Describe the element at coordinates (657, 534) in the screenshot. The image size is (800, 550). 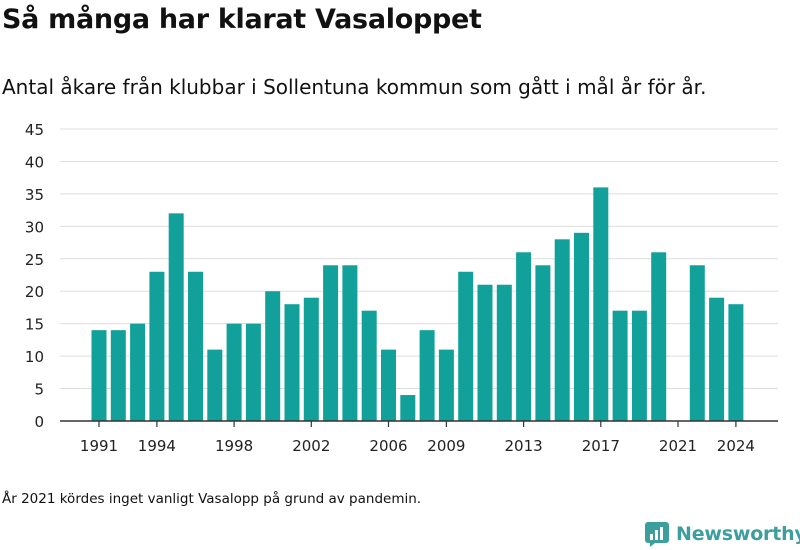
I see `newsworthy-logo-icon` at that location.